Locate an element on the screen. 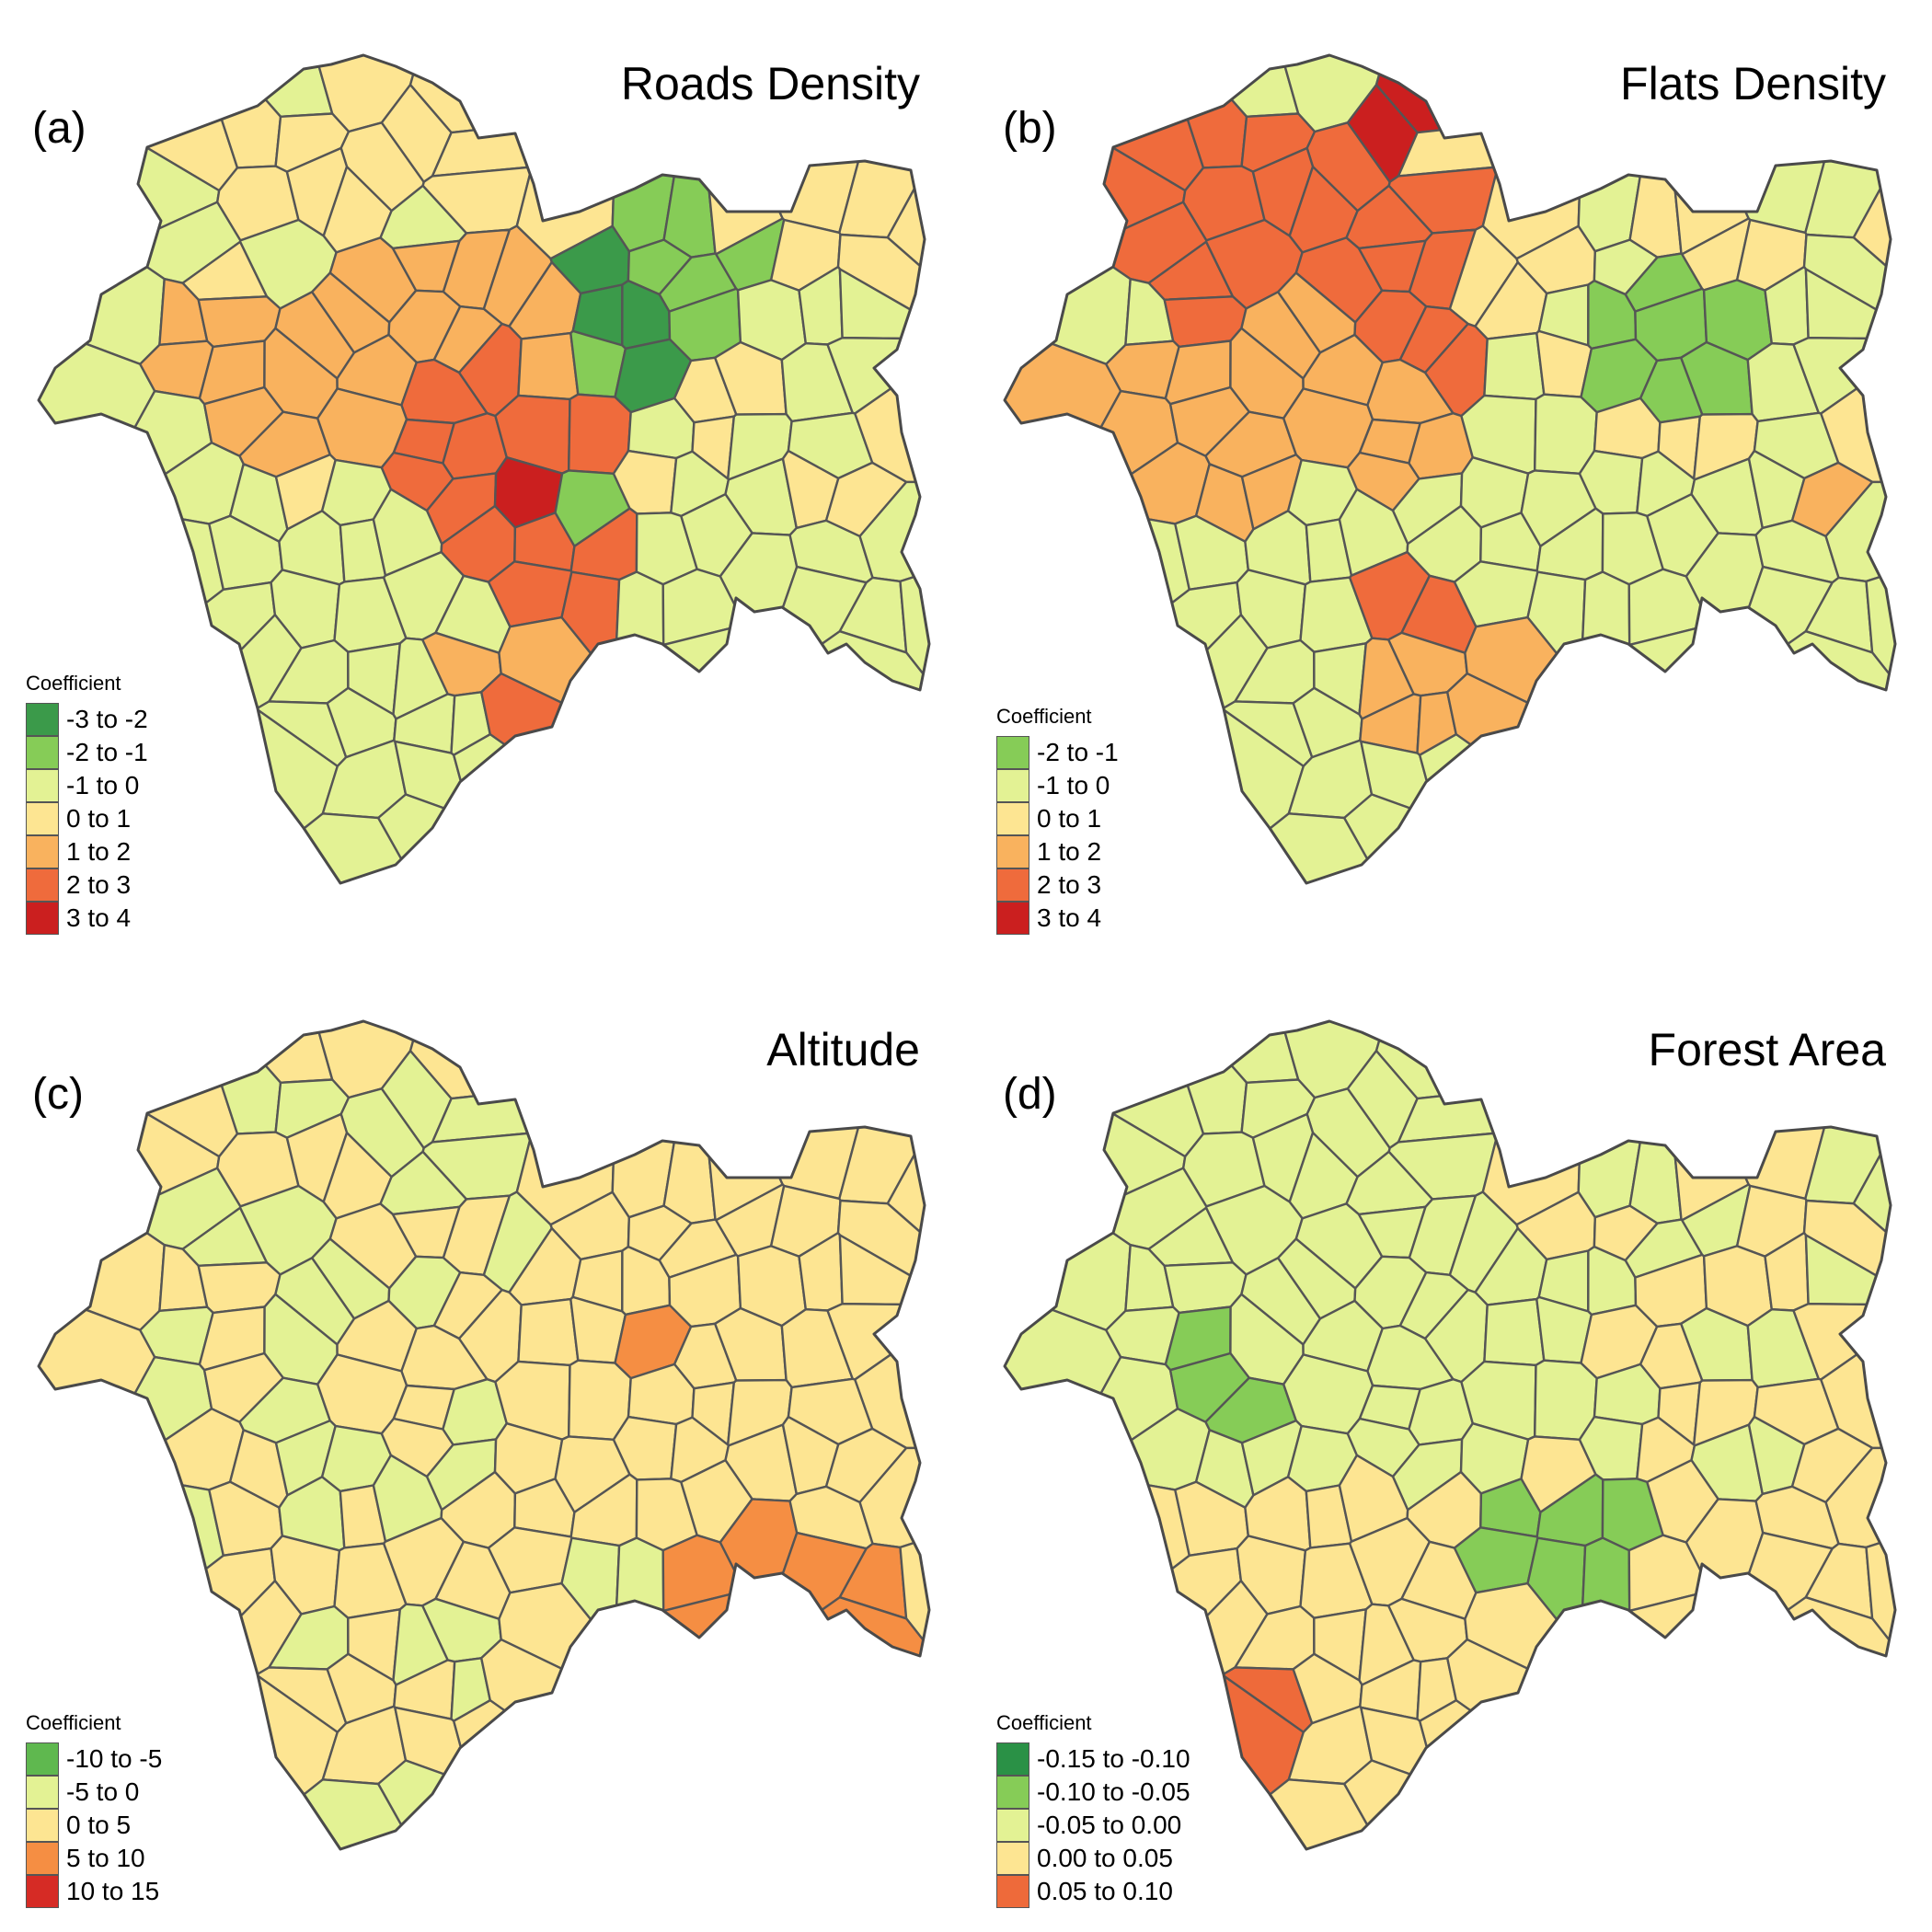 The image size is (1932, 1932). panel-tag: (a) is located at coordinates (59, 128).